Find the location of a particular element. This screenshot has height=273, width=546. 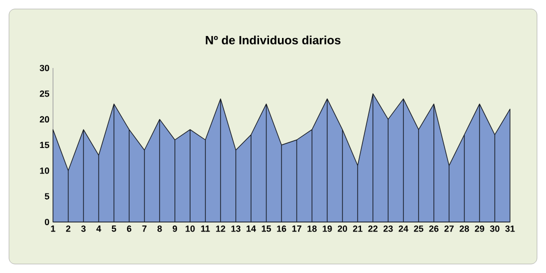

y-tick-label: 0 is located at coordinates (47, 222).